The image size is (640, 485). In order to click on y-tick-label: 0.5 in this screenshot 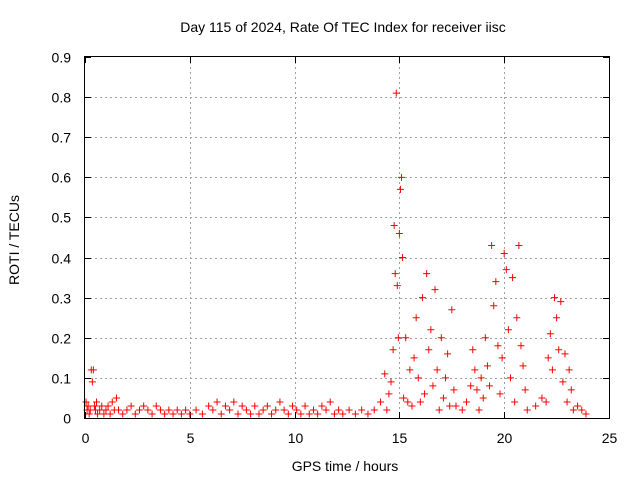, I will do `click(62, 218)`.